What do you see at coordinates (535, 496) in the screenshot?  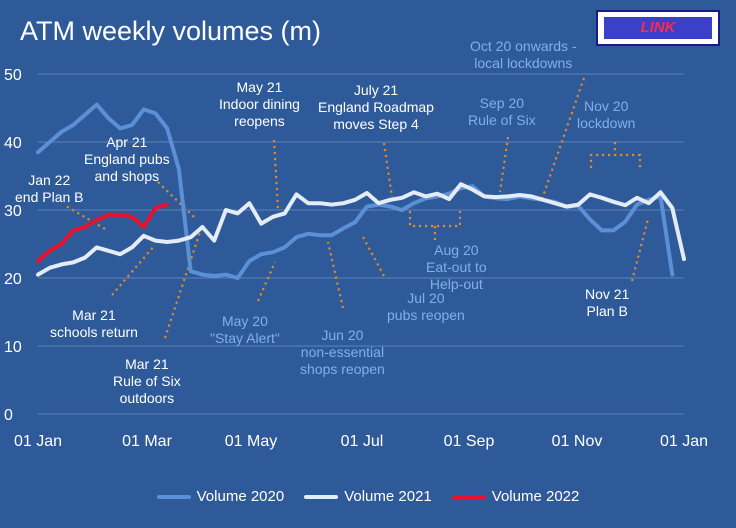 I see `legend-label-2022: Volume 2022` at bounding box center [535, 496].